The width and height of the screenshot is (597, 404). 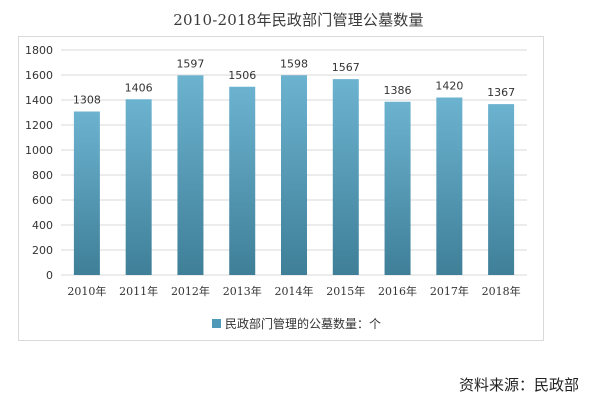 What do you see at coordinates (39, 125) in the screenshot?
I see `y-tick-label: 1200` at bounding box center [39, 125].